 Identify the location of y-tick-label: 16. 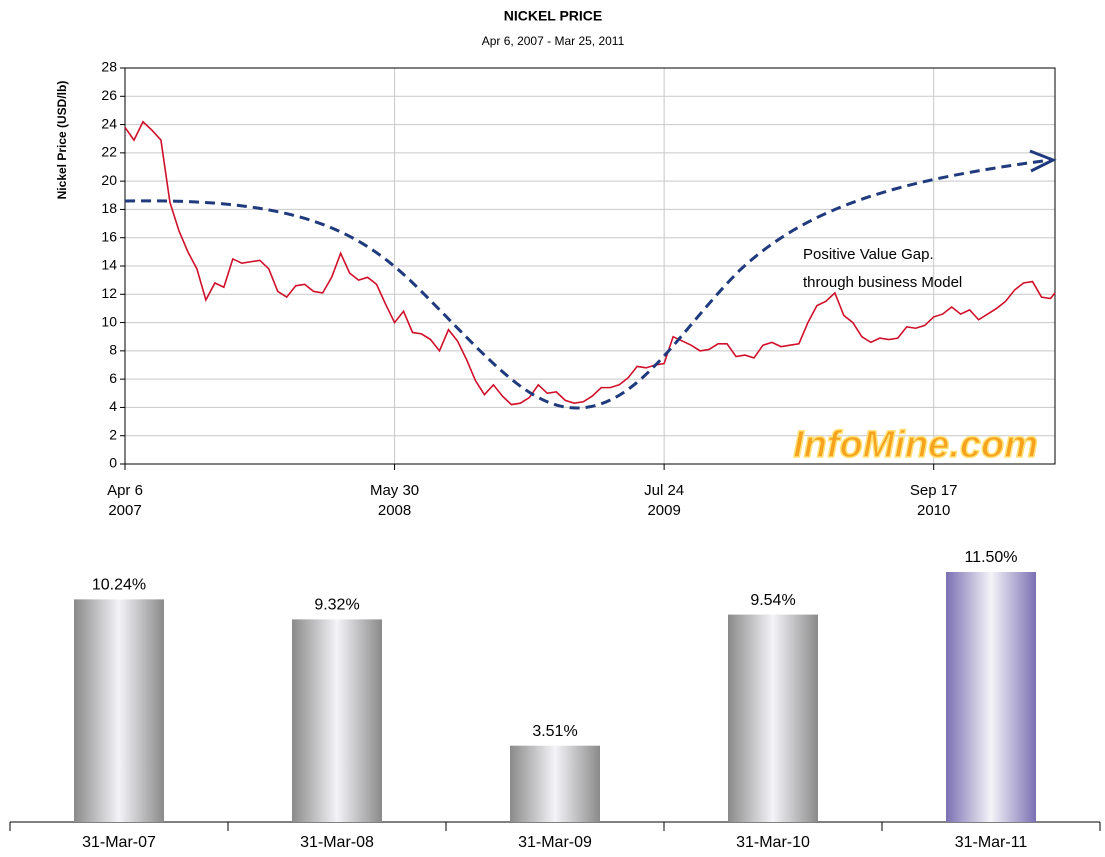
(109, 236).